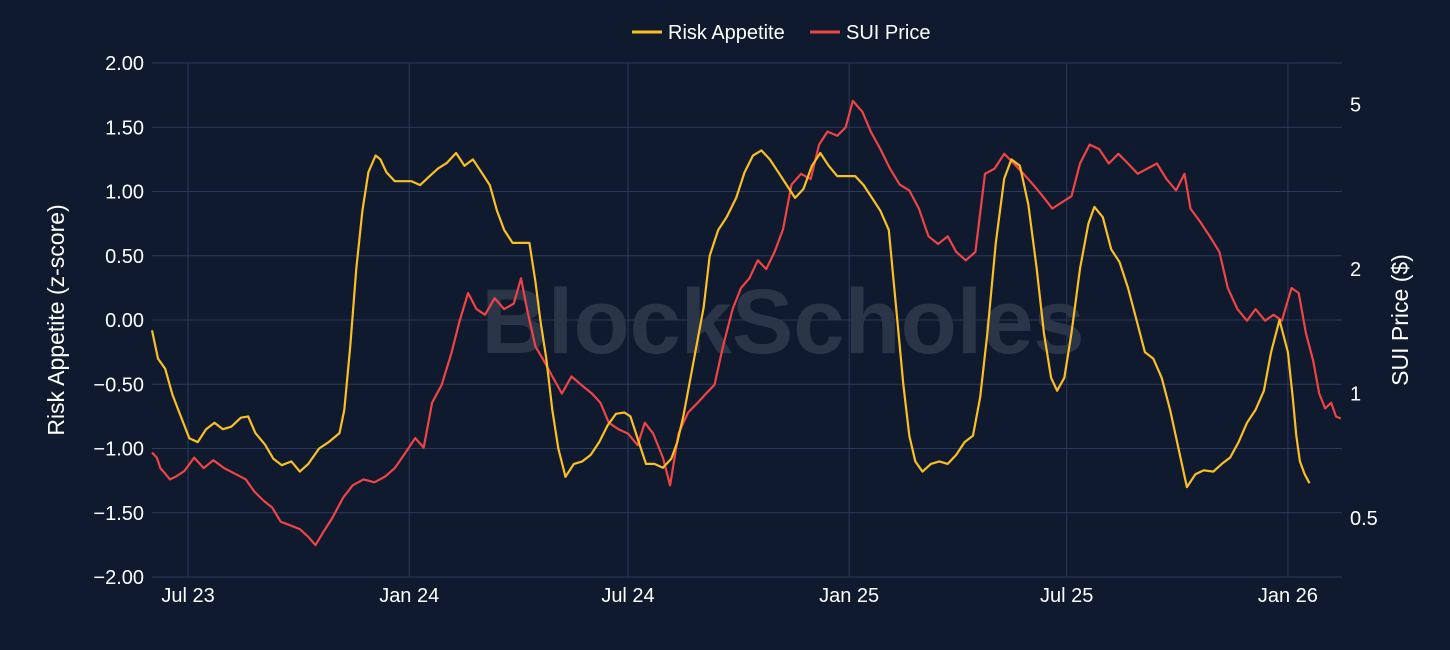  Describe the element at coordinates (849, 596) in the screenshot. I see `x-tick-label: Jan 25` at that location.